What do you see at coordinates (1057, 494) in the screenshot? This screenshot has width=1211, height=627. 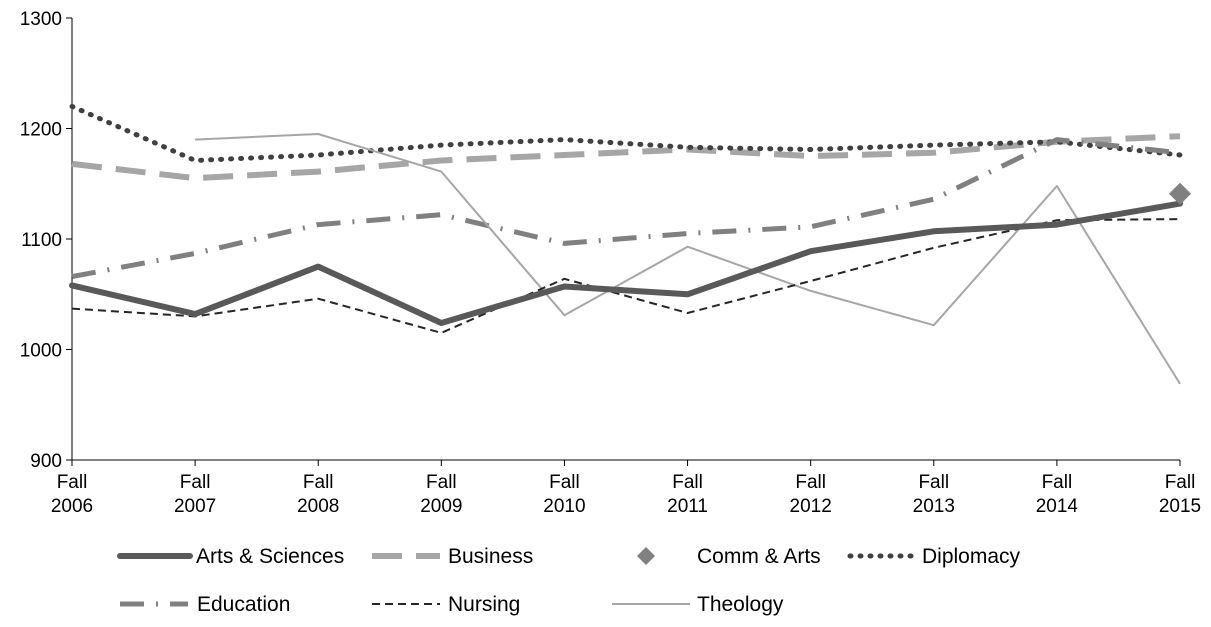 I see `x-tick-label: Fall 2014` at bounding box center [1057, 494].